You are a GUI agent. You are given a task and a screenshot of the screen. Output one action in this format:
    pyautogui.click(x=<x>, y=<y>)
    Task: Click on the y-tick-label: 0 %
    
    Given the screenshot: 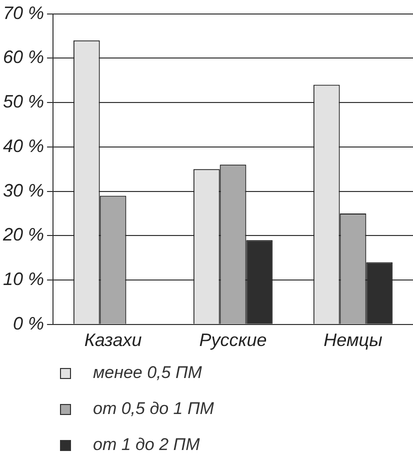 What is the action you would take?
    pyautogui.click(x=28, y=323)
    